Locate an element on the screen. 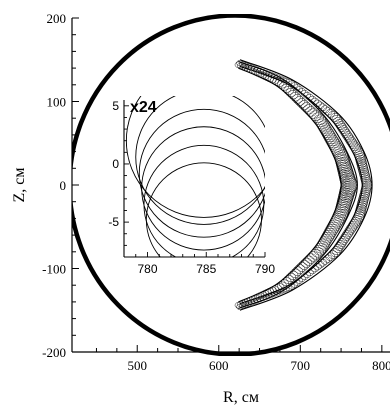 Image resolution: width=390 pixels, height=408 pixels. inset-background is located at coordinates (195, 176).